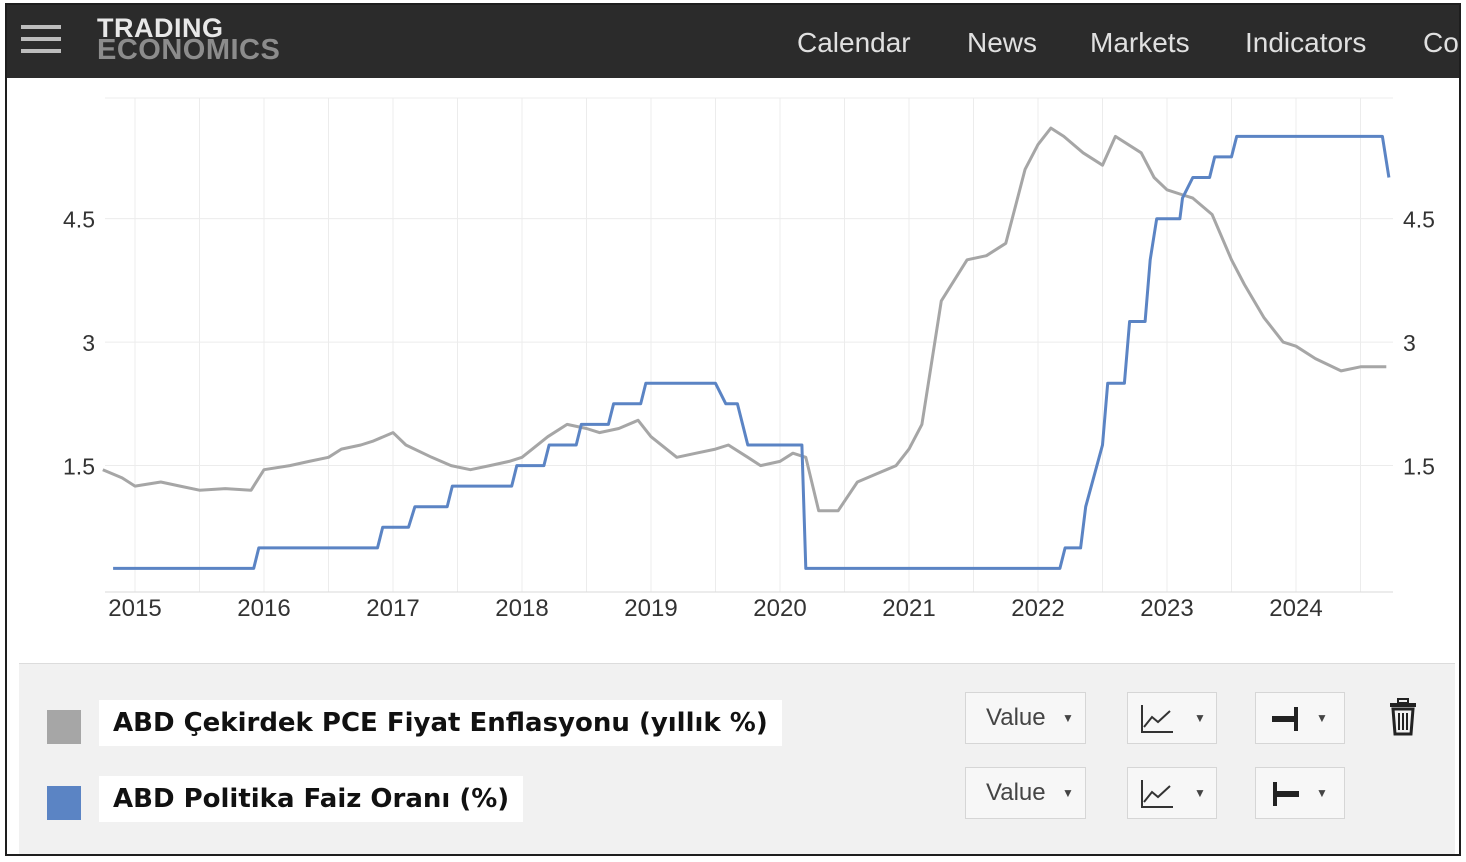  Describe the element at coordinates (189, 50) in the screenshot. I see `logo-line-economics: ECONOMICS` at that location.